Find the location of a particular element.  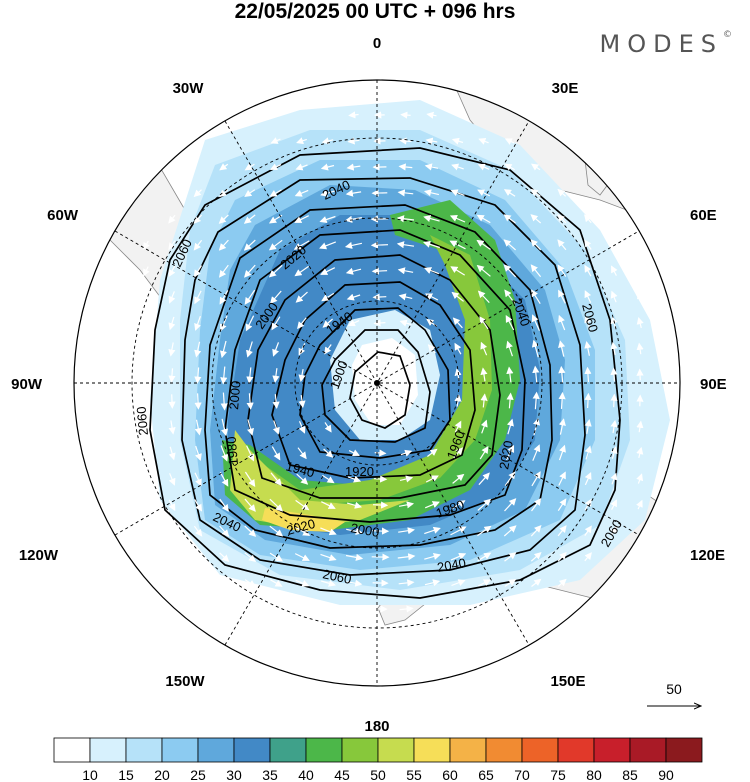

wind-reference-label: 50 is located at coordinates (674, 689).